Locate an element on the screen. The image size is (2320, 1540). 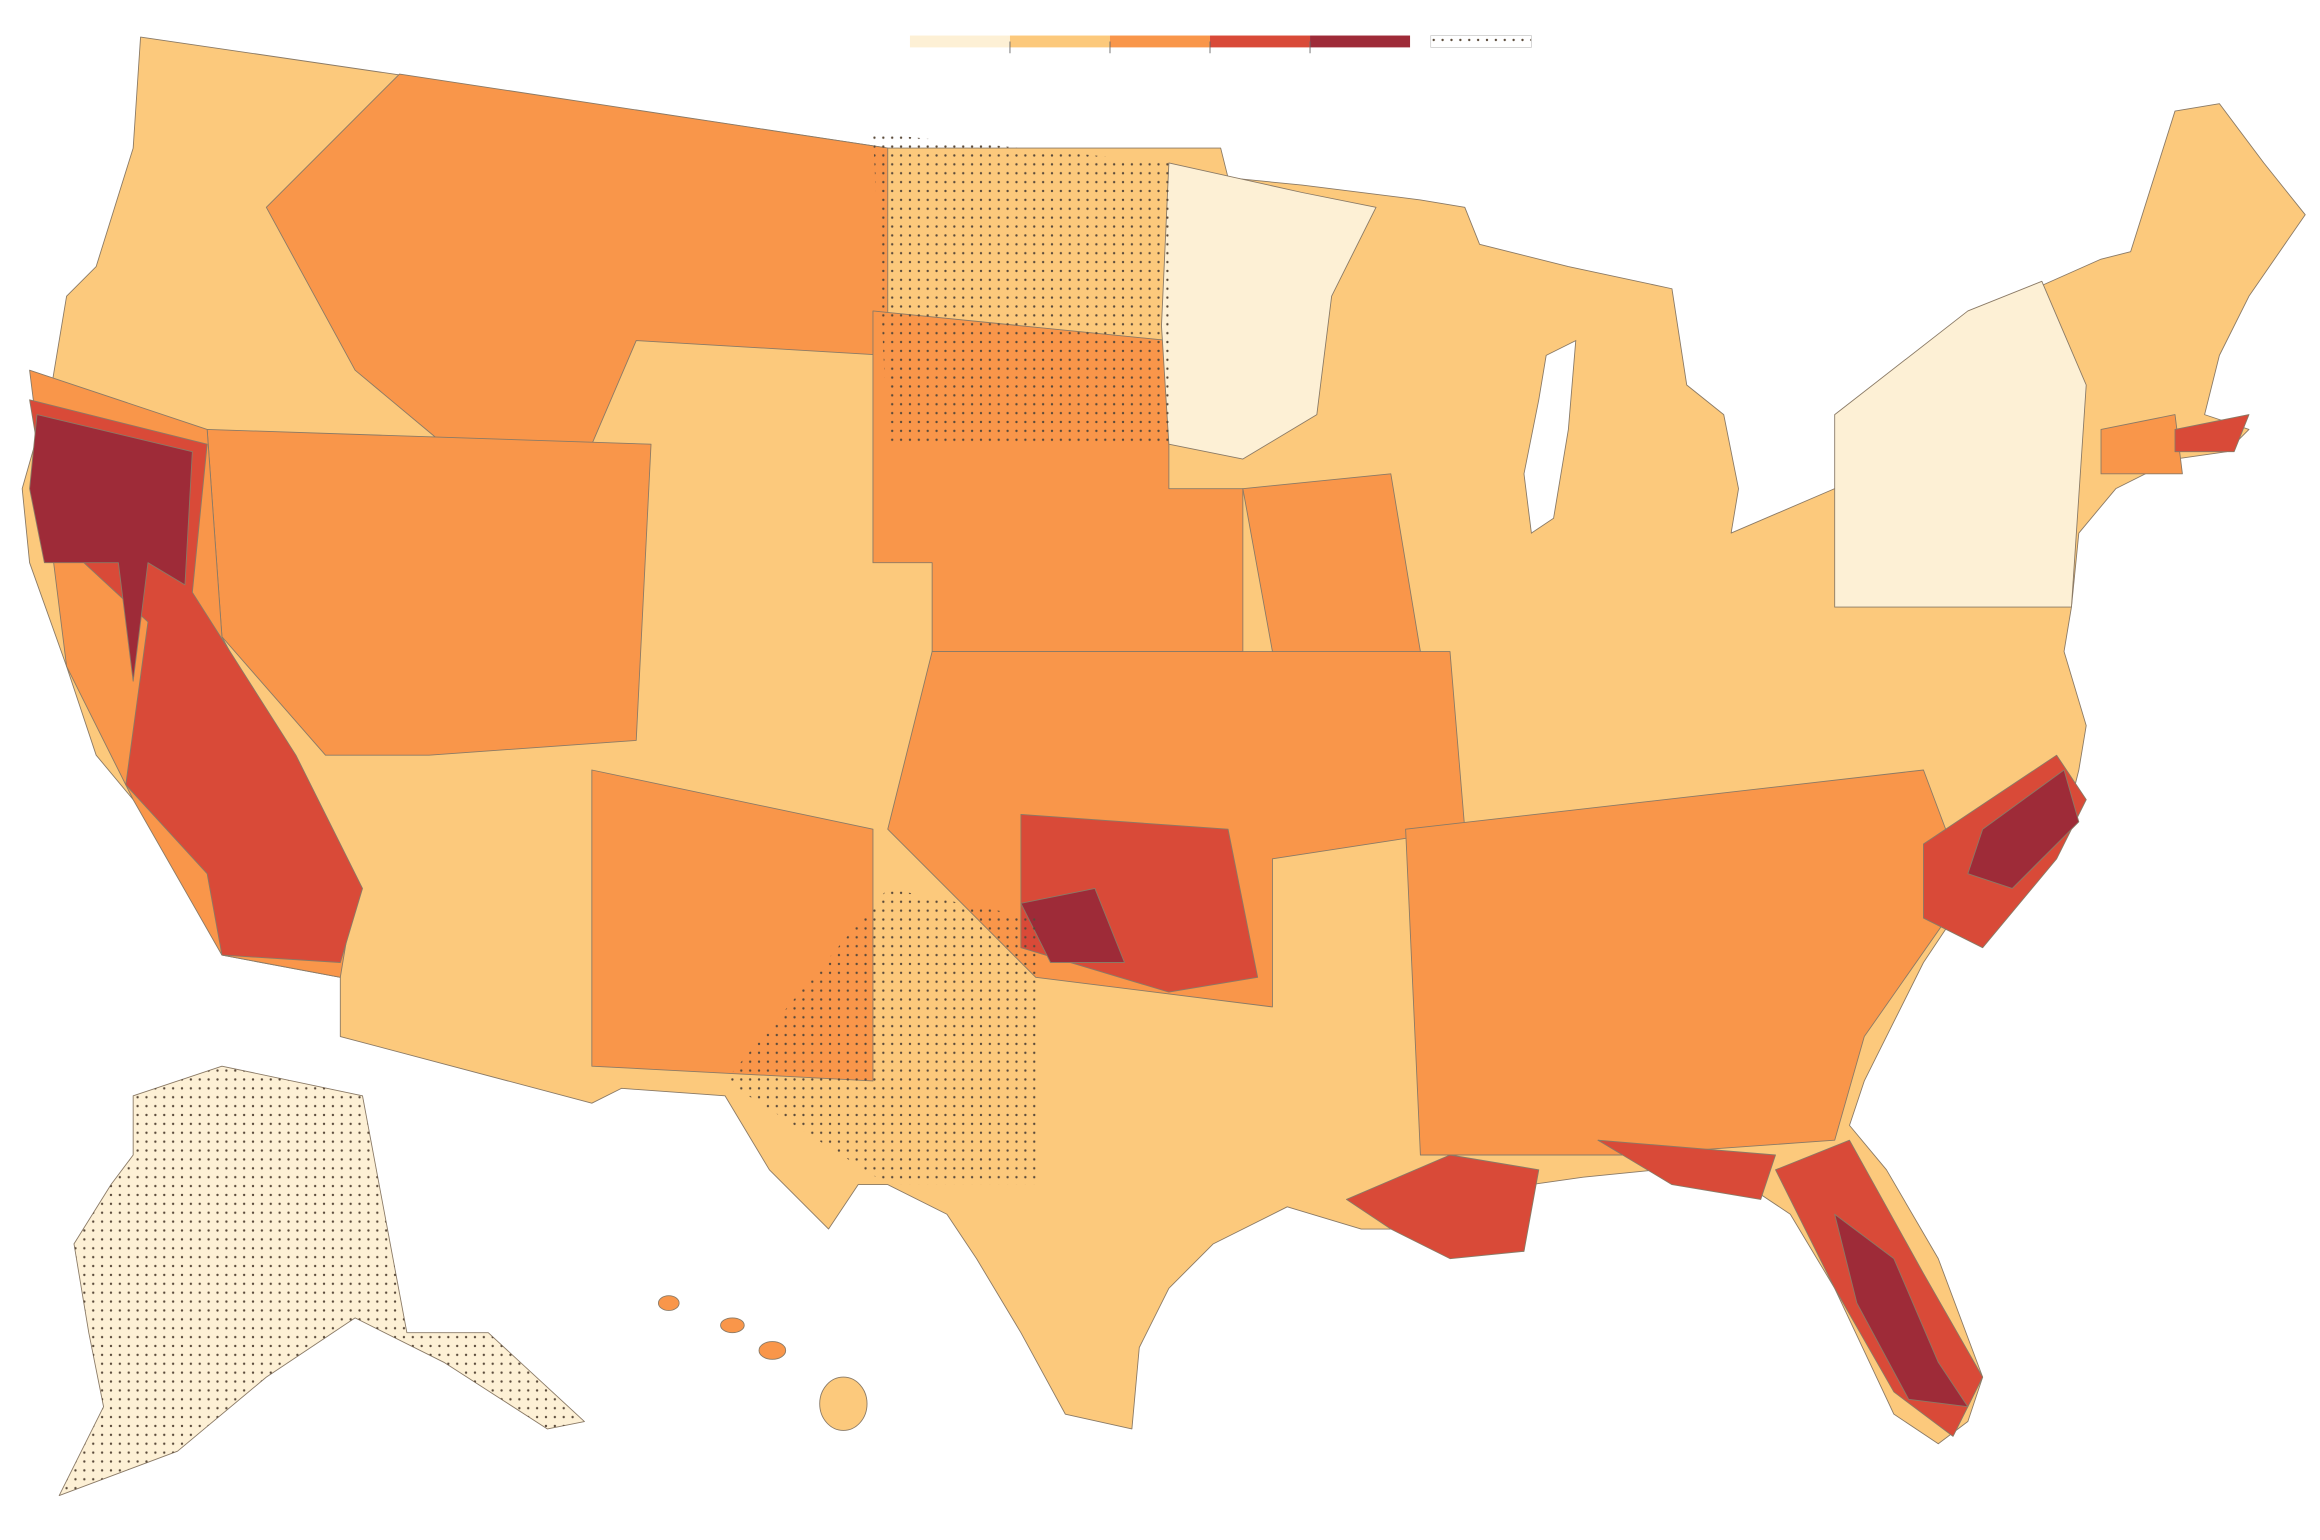
lake-michigan is located at coordinates (1550, 436).